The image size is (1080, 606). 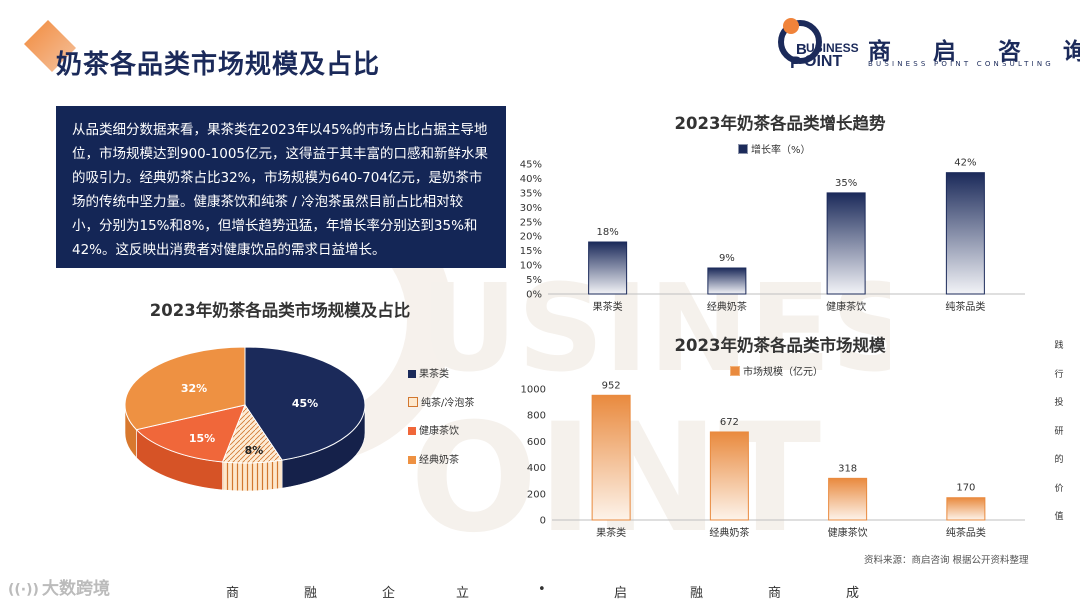 I want to click on y-tick-label: 30%, so click(x=531, y=208).